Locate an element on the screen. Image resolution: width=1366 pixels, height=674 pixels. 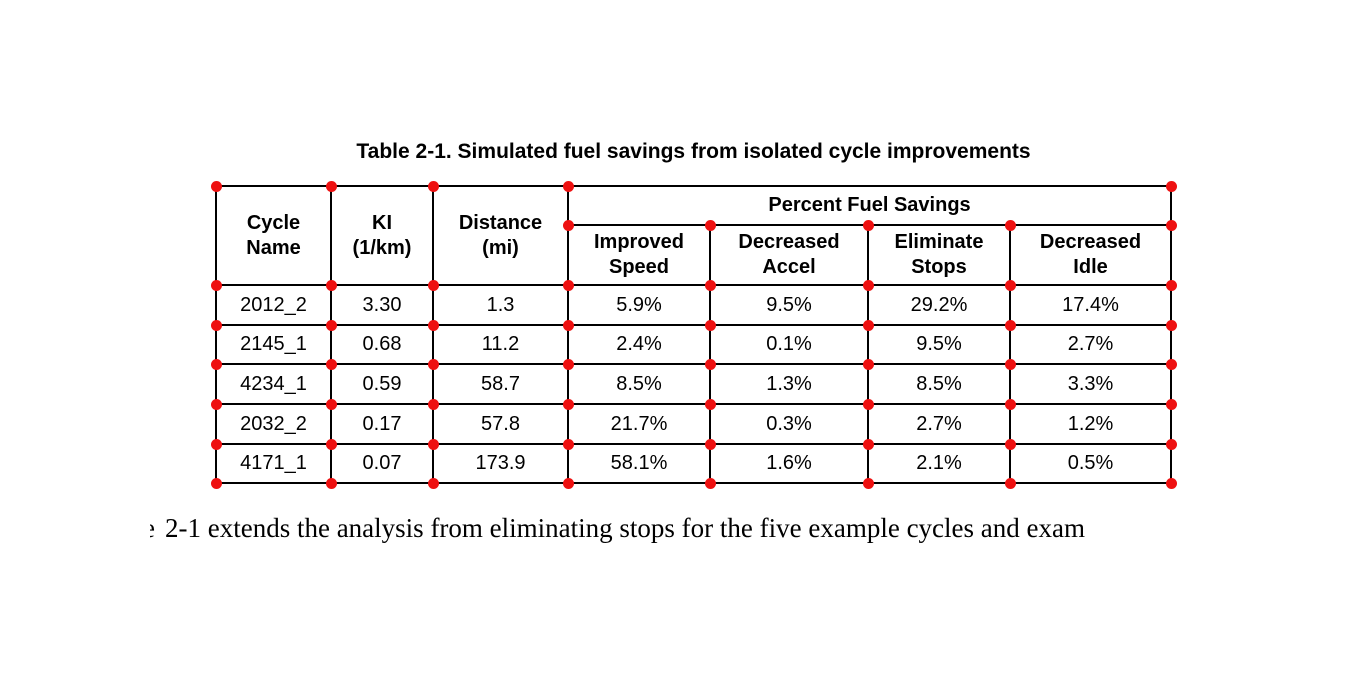
cell-decreased-accel: 1.3% is located at coordinates (789, 384).